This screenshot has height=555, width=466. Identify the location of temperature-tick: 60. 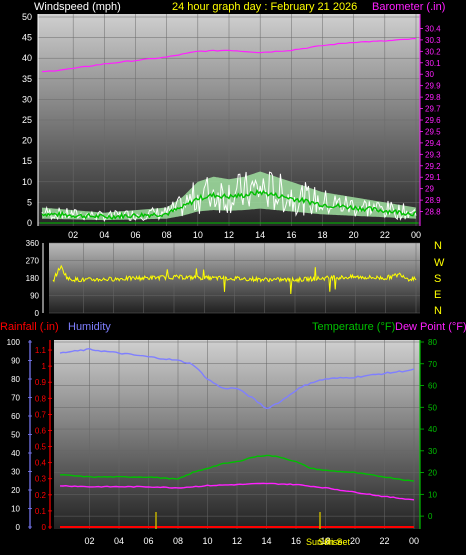
(432, 386).